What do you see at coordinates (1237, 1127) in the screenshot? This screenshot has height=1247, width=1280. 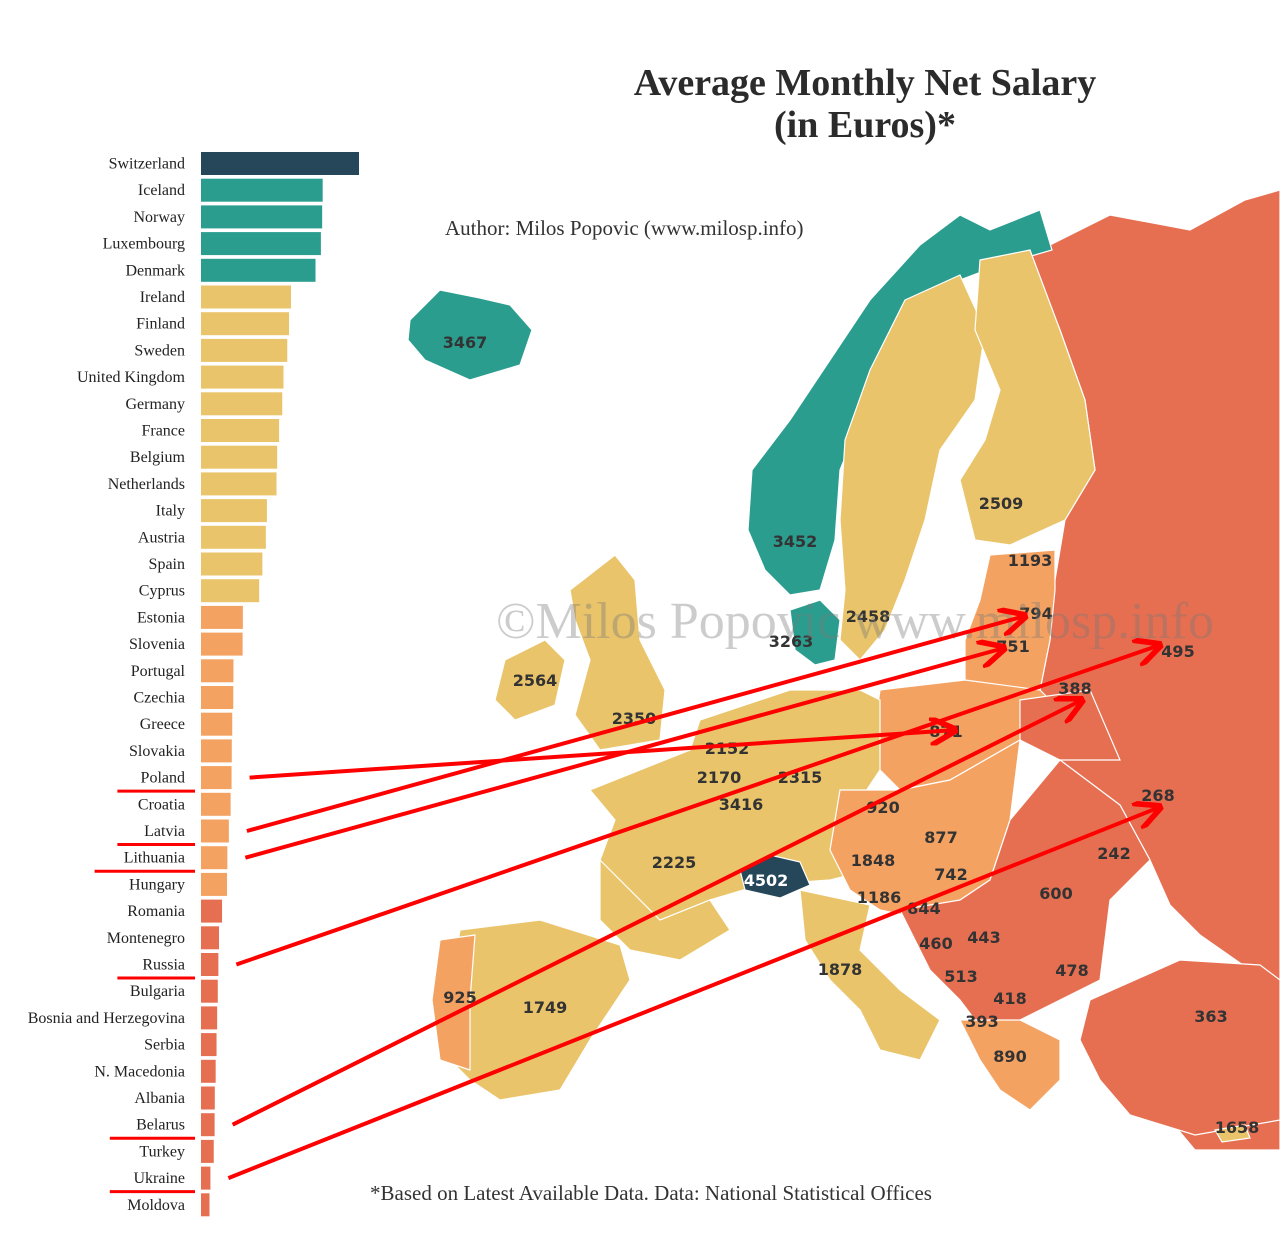 I see `map-value-cyprus: 1658` at bounding box center [1237, 1127].